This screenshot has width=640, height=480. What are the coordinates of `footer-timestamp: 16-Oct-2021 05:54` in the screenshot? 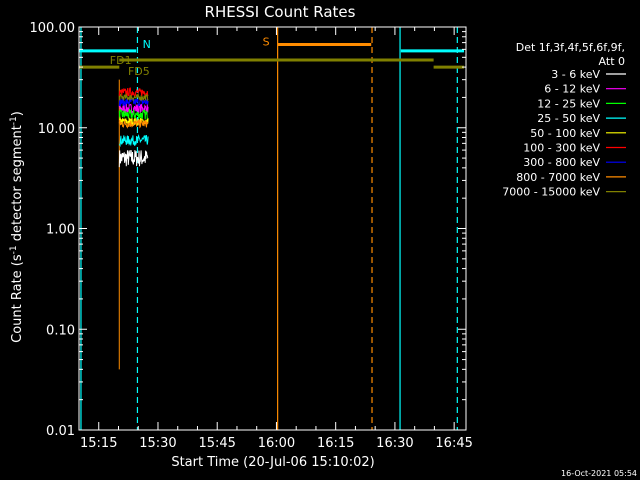 It's located at (599, 473).